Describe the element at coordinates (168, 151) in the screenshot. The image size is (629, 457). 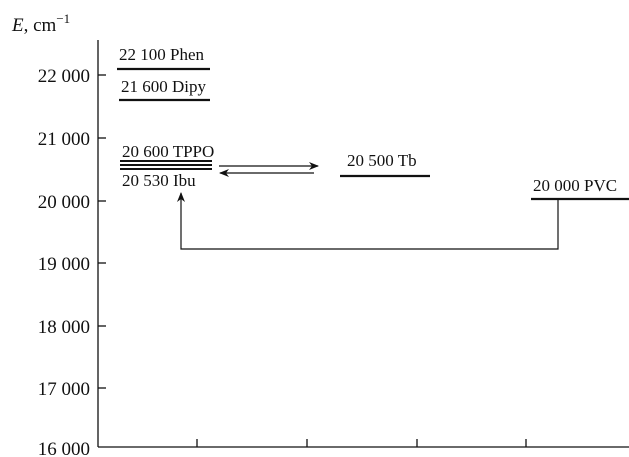
I see `label-tppo: 20 600 TPPO` at that location.